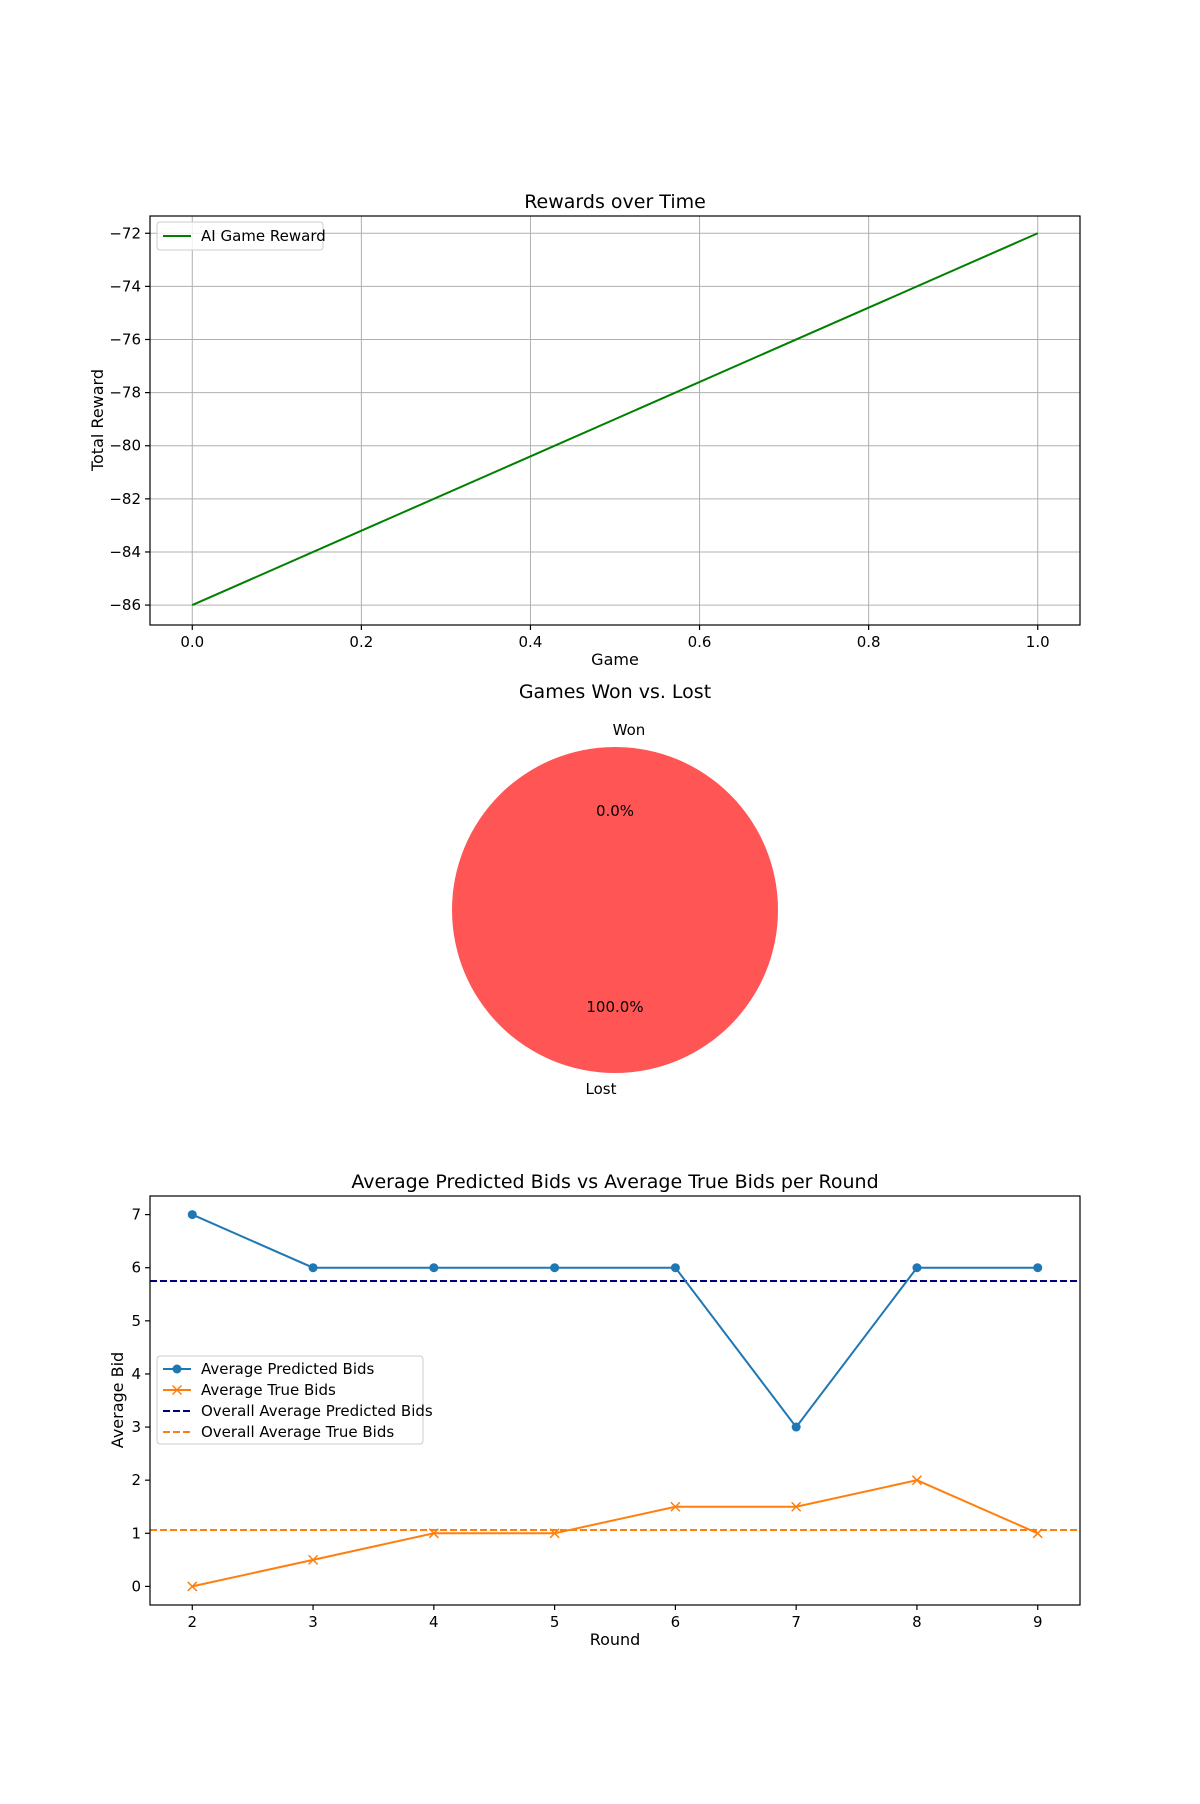 This screenshot has width=1200, height=1804. I want to click on y-tick-label: −76, so click(125, 339).